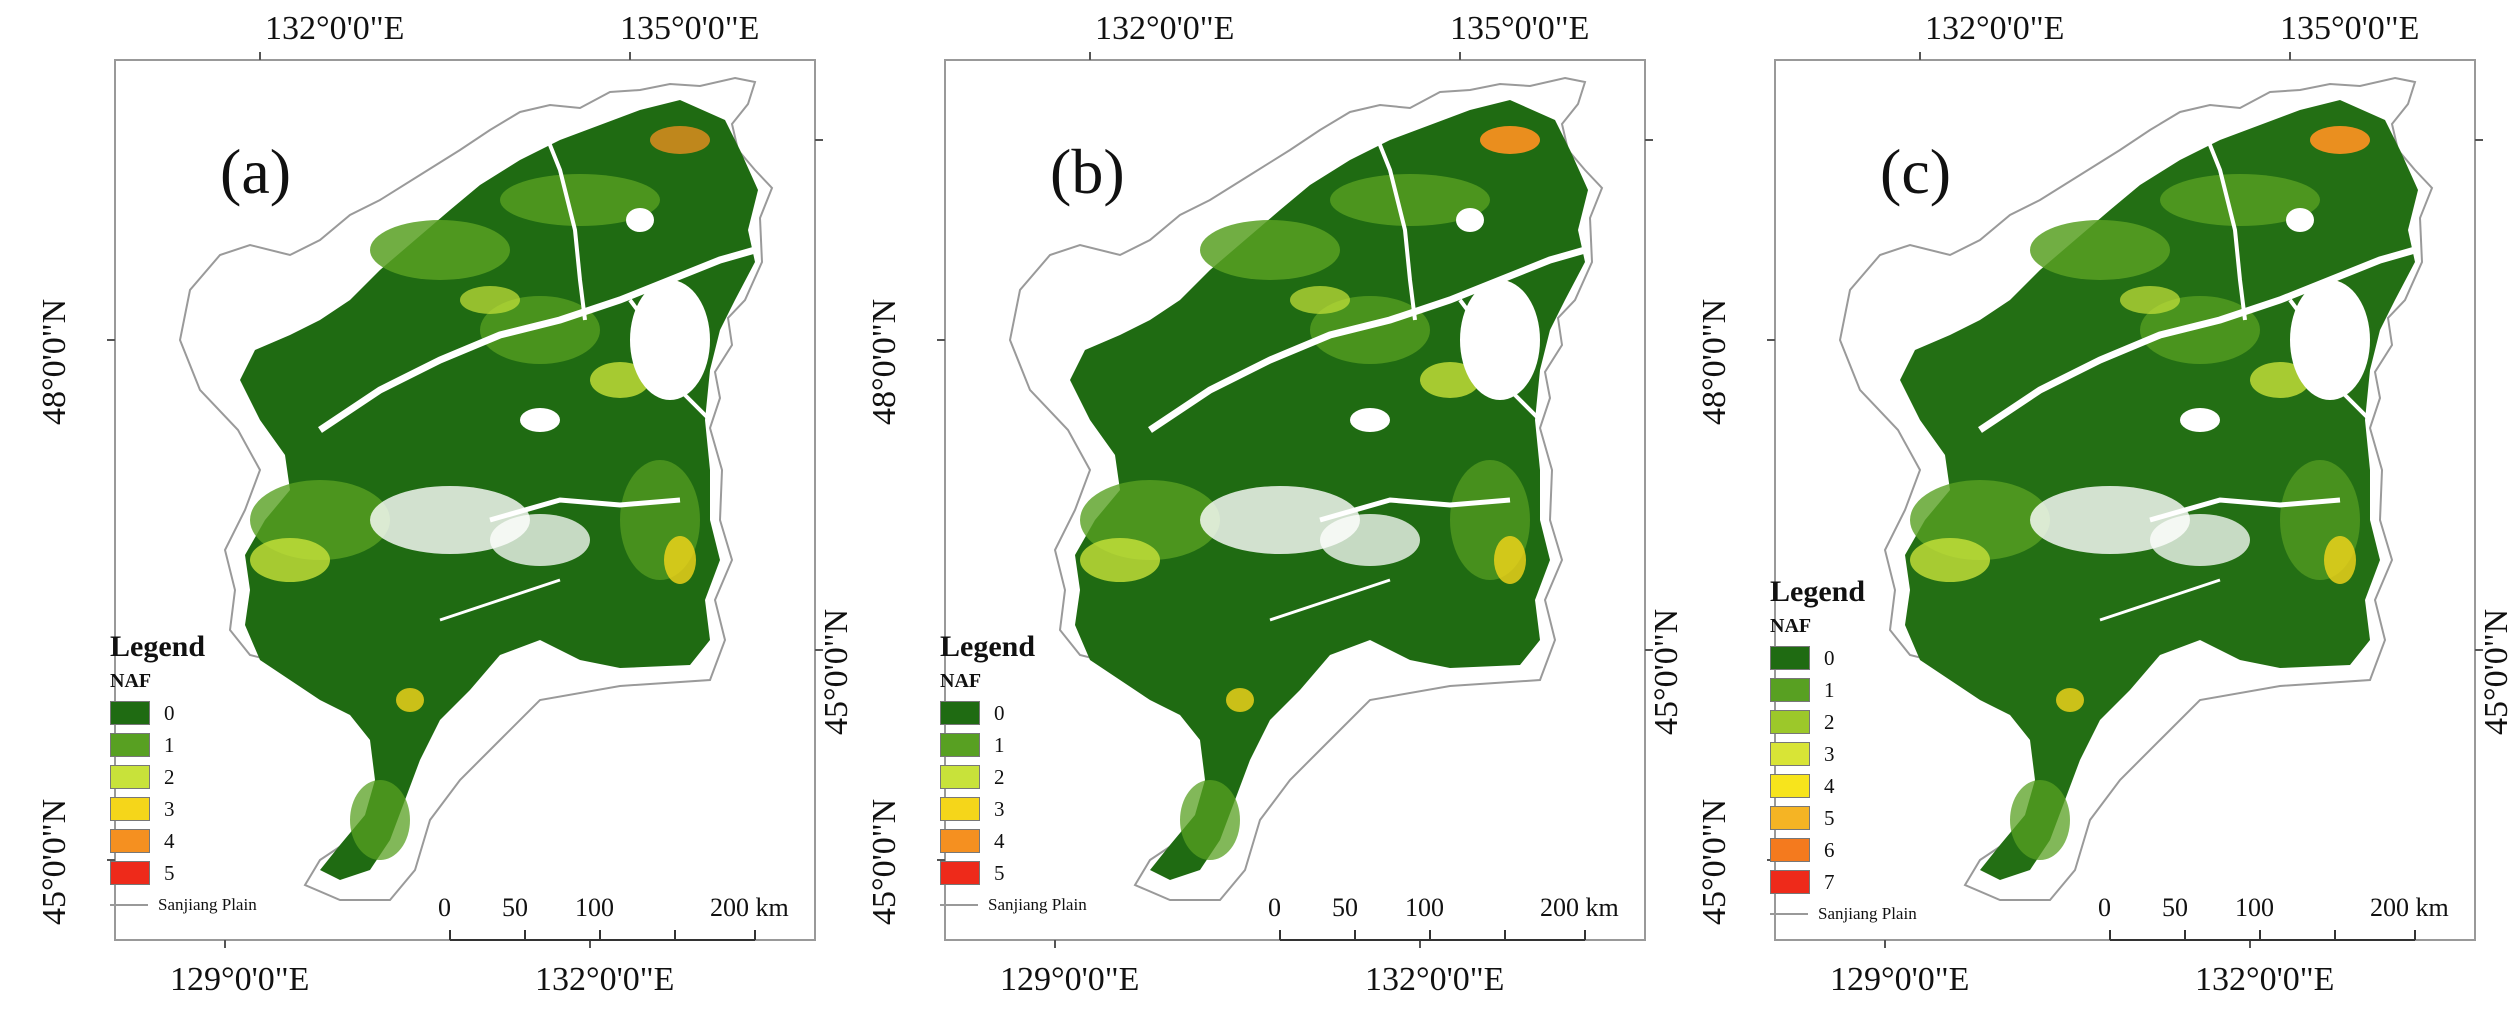 The height and width of the screenshot is (1029, 2520). What do you see at coordinates (256, 171) in the screenshot?
I see `panel-label: (a)` at bounding box center [256, 171].